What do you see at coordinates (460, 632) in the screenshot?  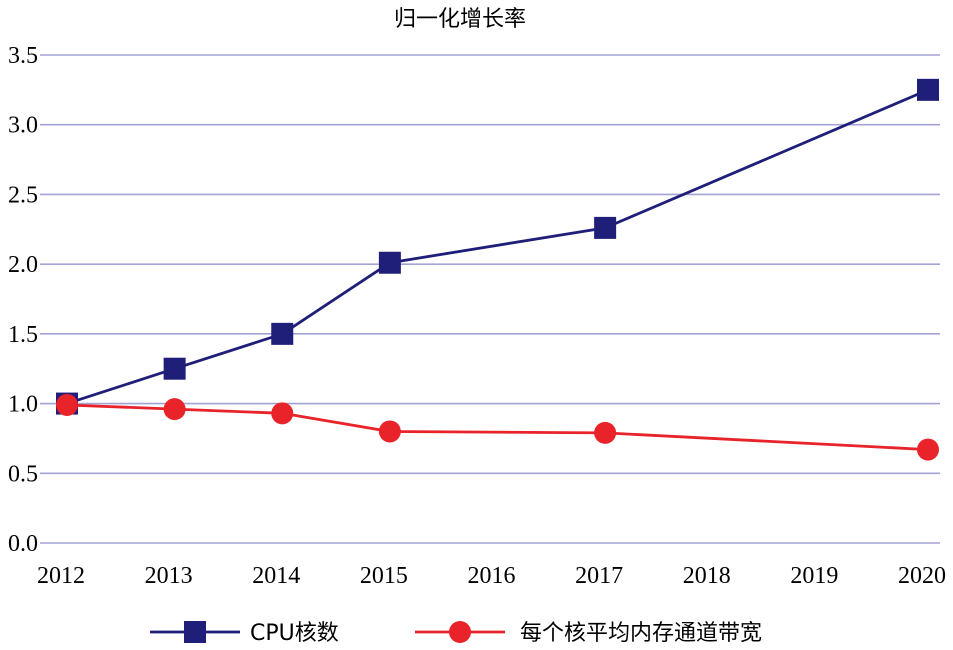 I see `legend-marker-circle` at bounding box center [460, 632].